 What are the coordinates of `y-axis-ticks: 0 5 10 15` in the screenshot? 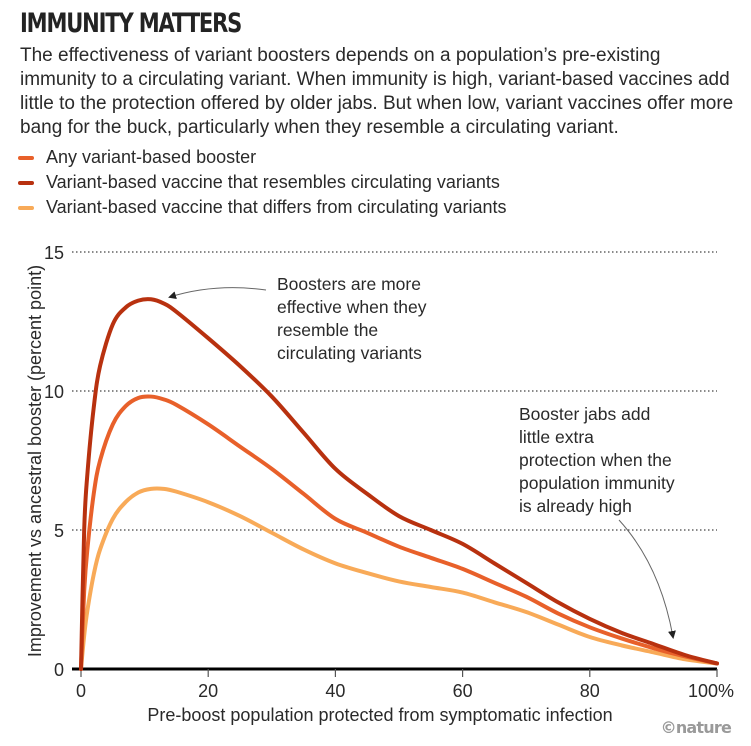 It's located at (54, 461).